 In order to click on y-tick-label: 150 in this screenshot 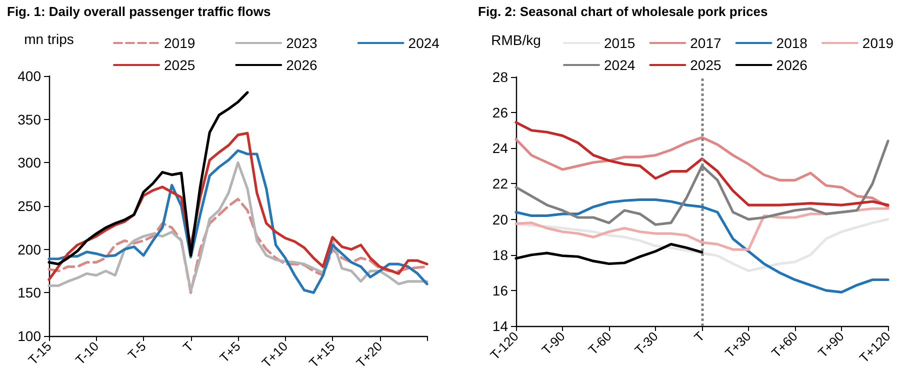, I will do `click(30, 292)`.